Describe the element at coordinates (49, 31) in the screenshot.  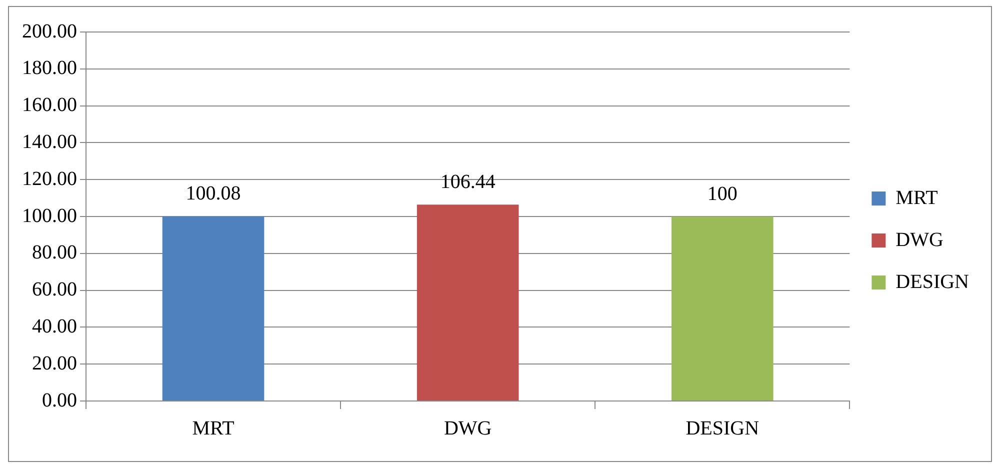
I see `y-tick-label: 200.00` at that location.